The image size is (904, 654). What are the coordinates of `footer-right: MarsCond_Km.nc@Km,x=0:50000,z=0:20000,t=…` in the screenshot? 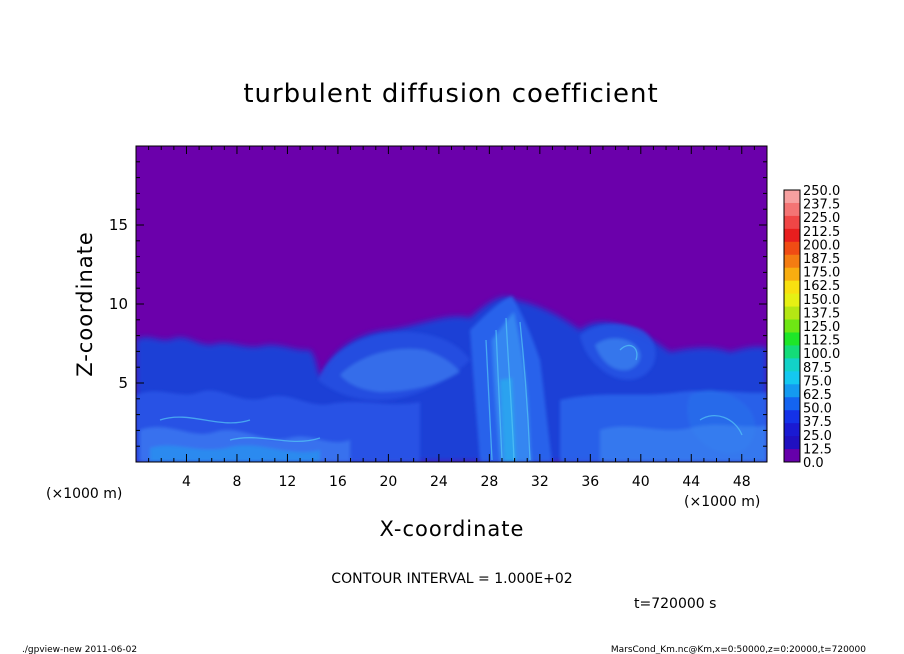 It's located at (738, 649).